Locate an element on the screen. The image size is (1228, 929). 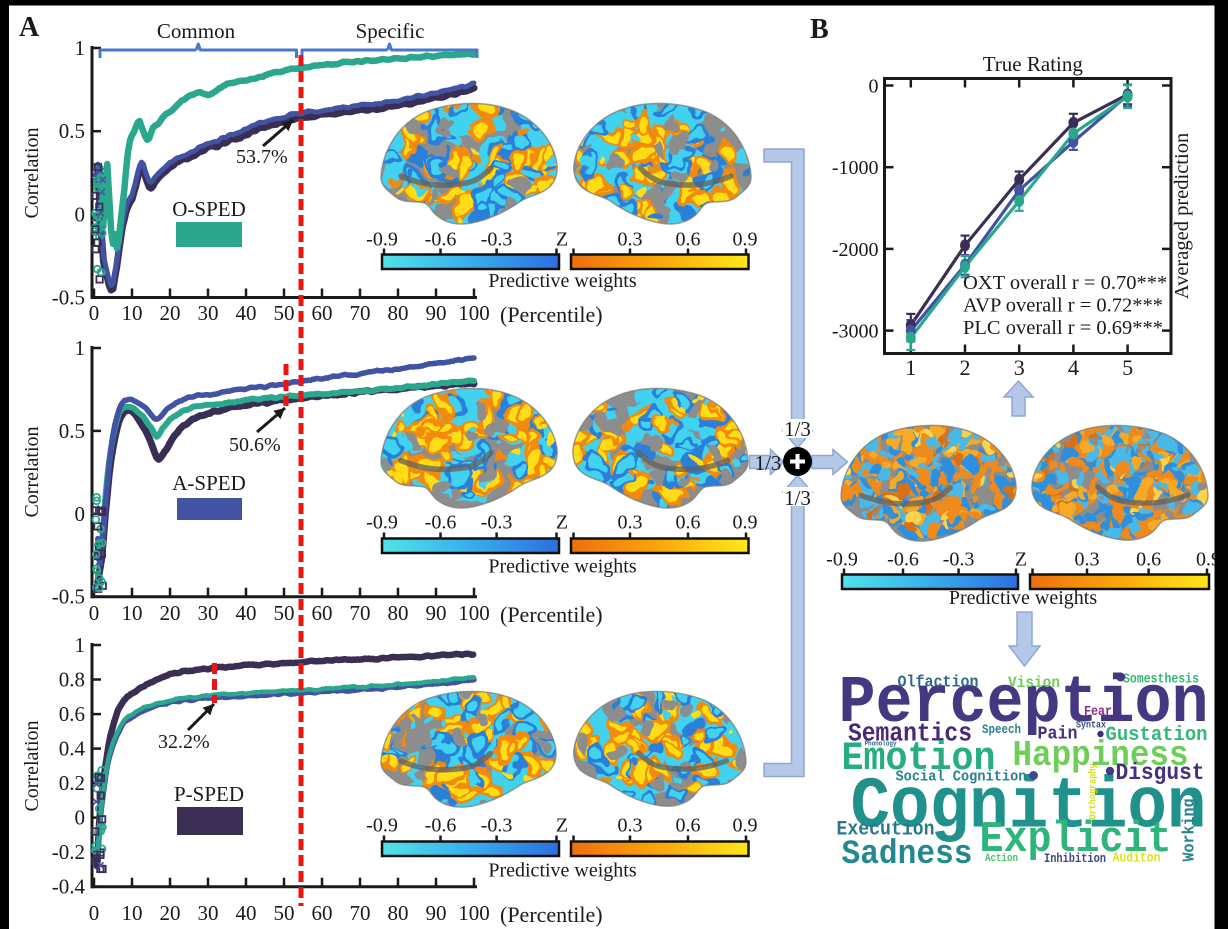
svg-text: -1000 is located at coordinates (855, 168).